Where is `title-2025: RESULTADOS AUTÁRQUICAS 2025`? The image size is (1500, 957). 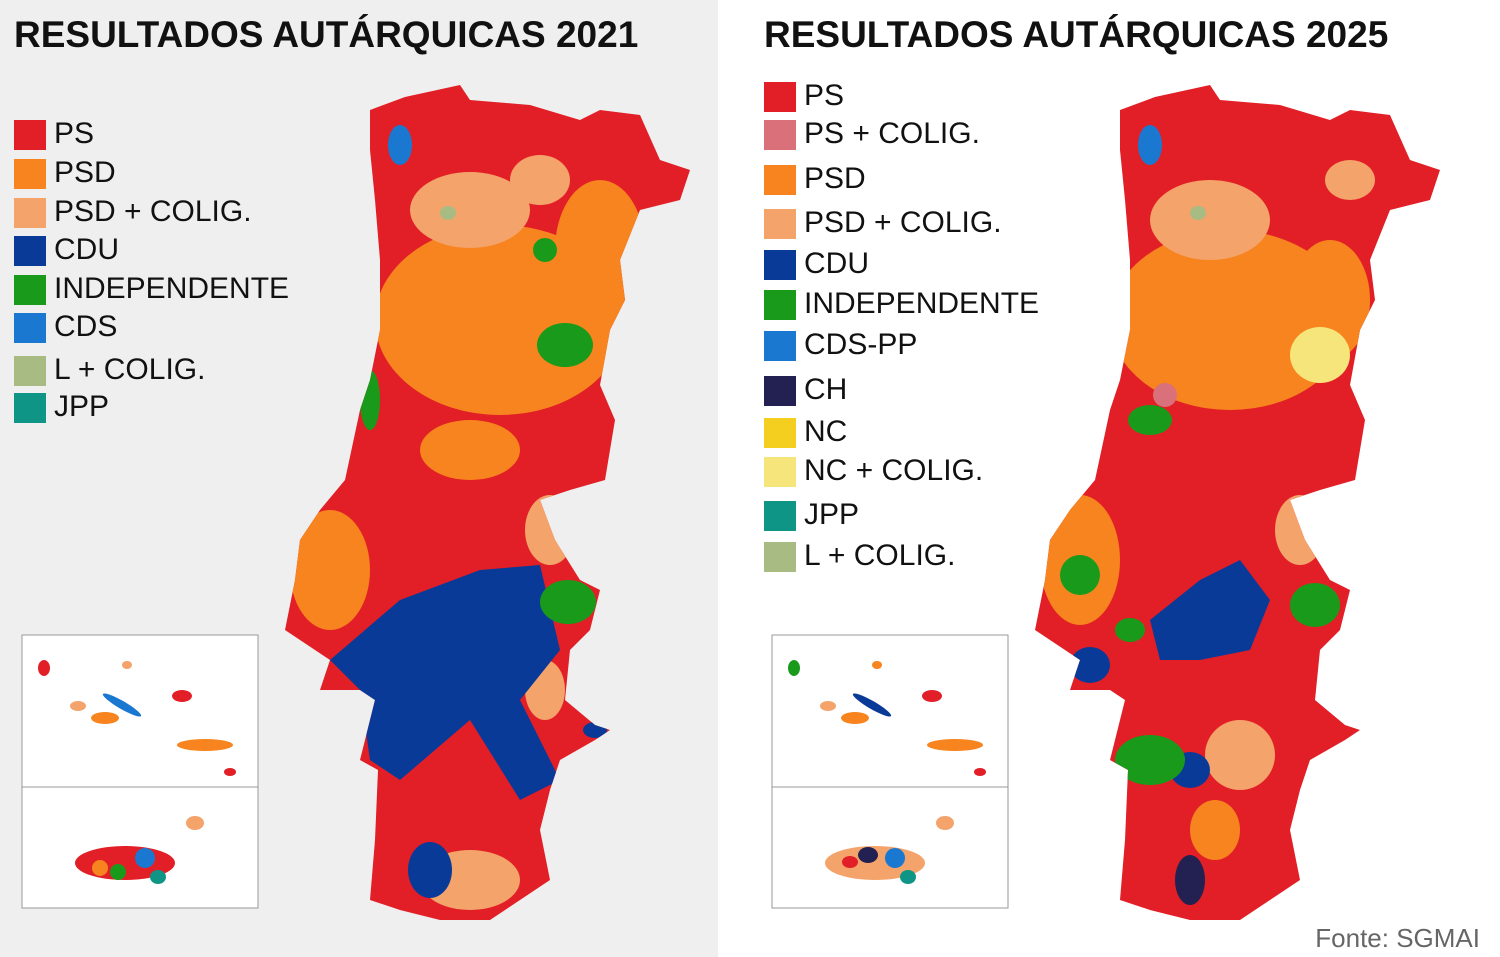
title-2025: RESULTADOS AUTÁRQUICAS 2025 is located at coordinates (1076, 34).